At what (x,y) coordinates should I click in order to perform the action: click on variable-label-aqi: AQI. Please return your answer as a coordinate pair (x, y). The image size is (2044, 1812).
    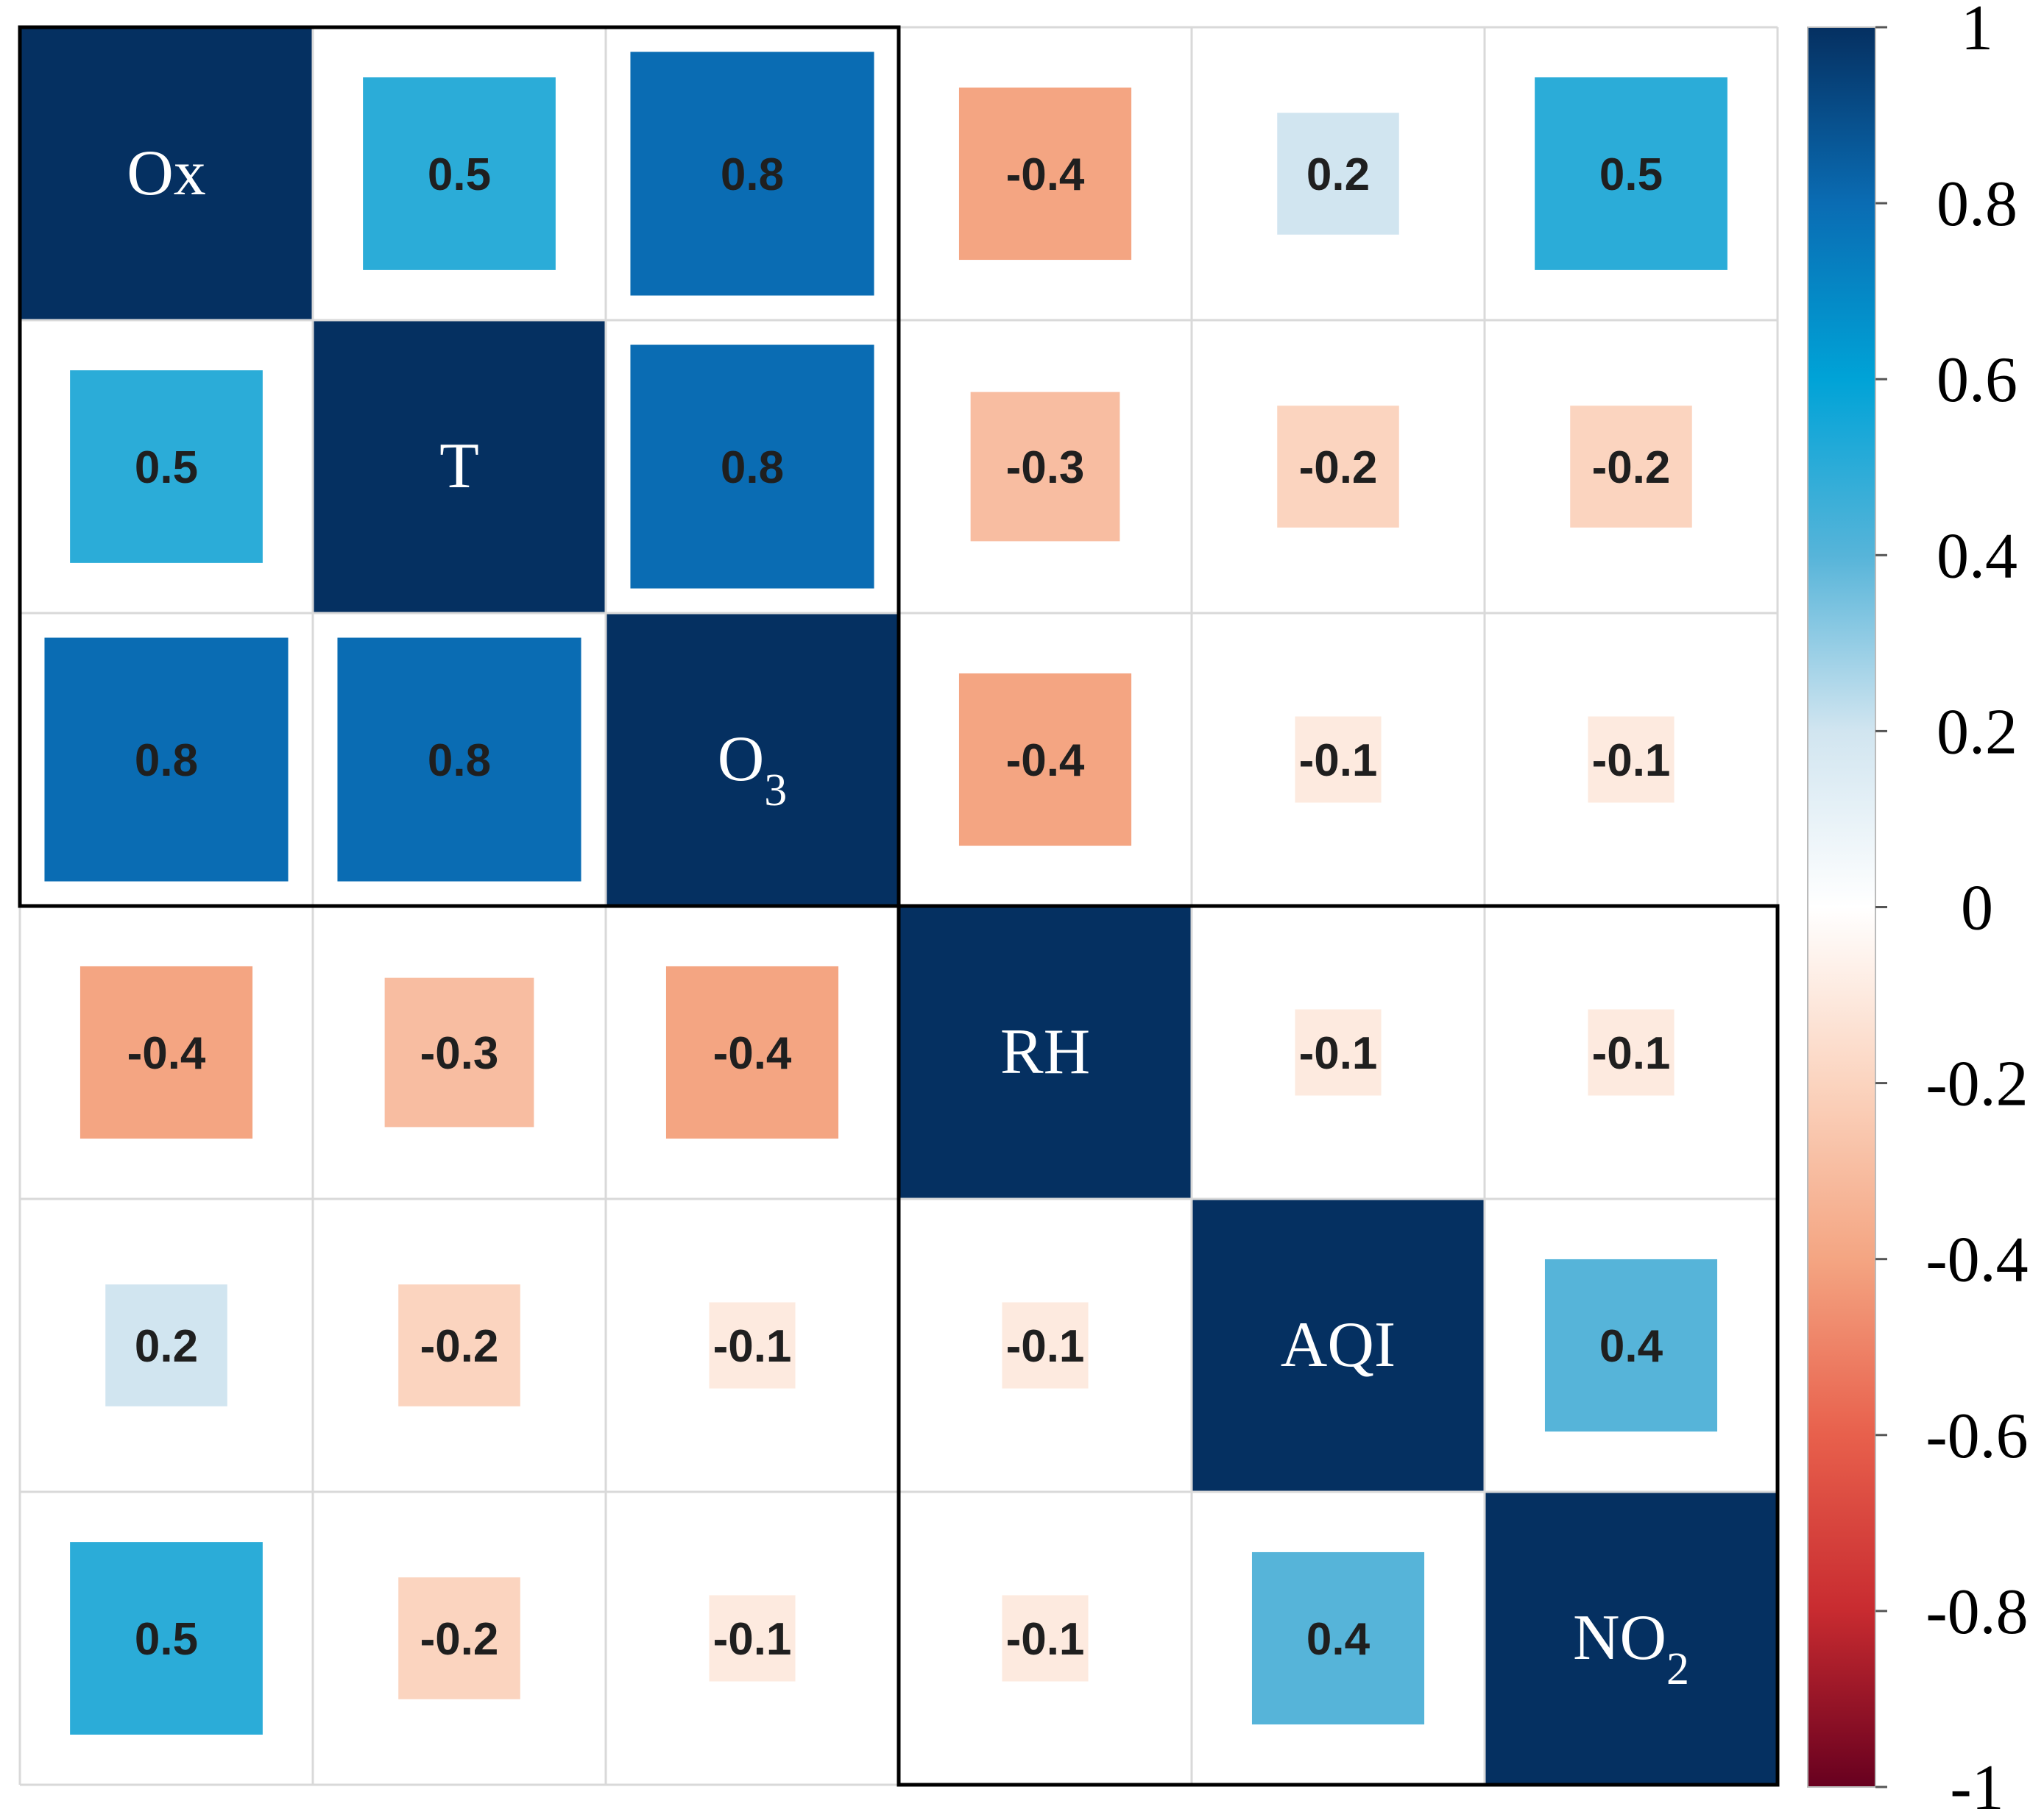
    Looking at the image, I should click on (1338, 1345).